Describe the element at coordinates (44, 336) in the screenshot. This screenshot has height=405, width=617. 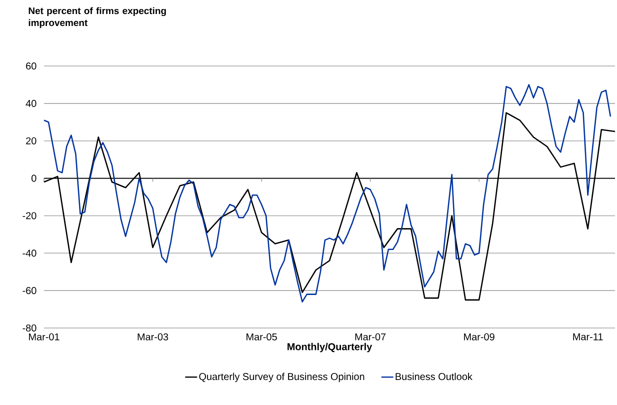
I see `x-tick-label: Mar-01` at that location.